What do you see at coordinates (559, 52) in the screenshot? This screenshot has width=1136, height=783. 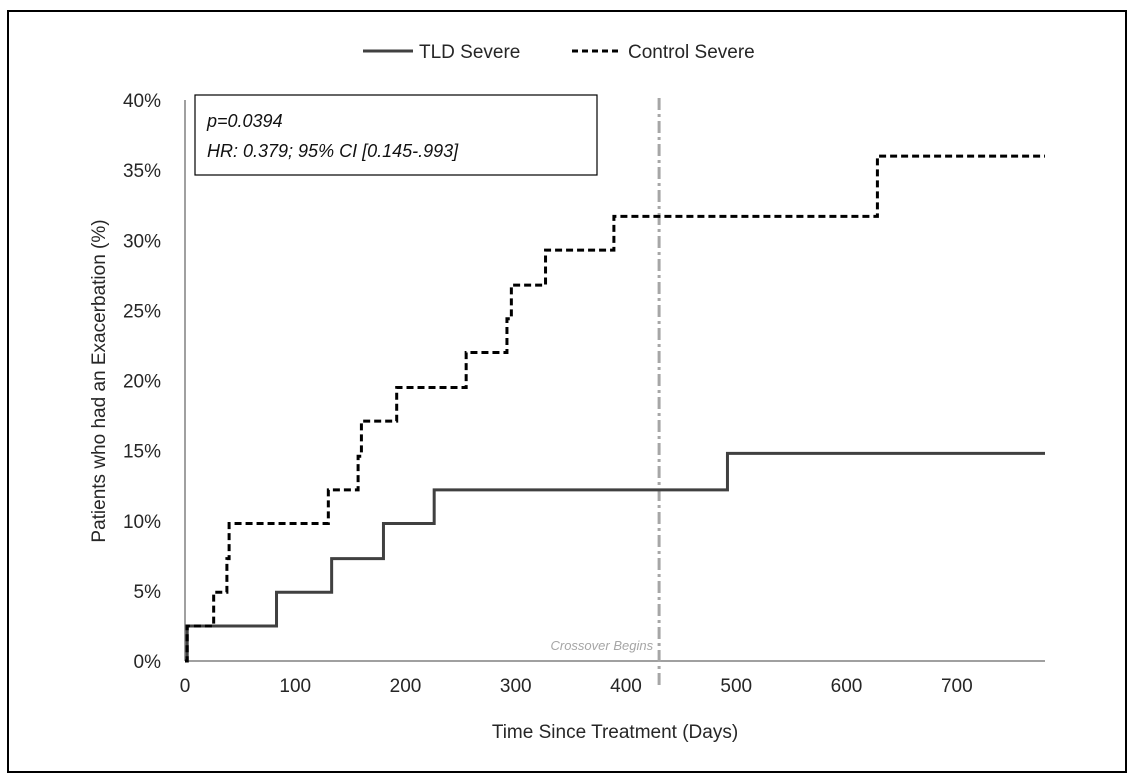 I see `legend: TLD Severe Control Severe` at bounding box center [559, 52].